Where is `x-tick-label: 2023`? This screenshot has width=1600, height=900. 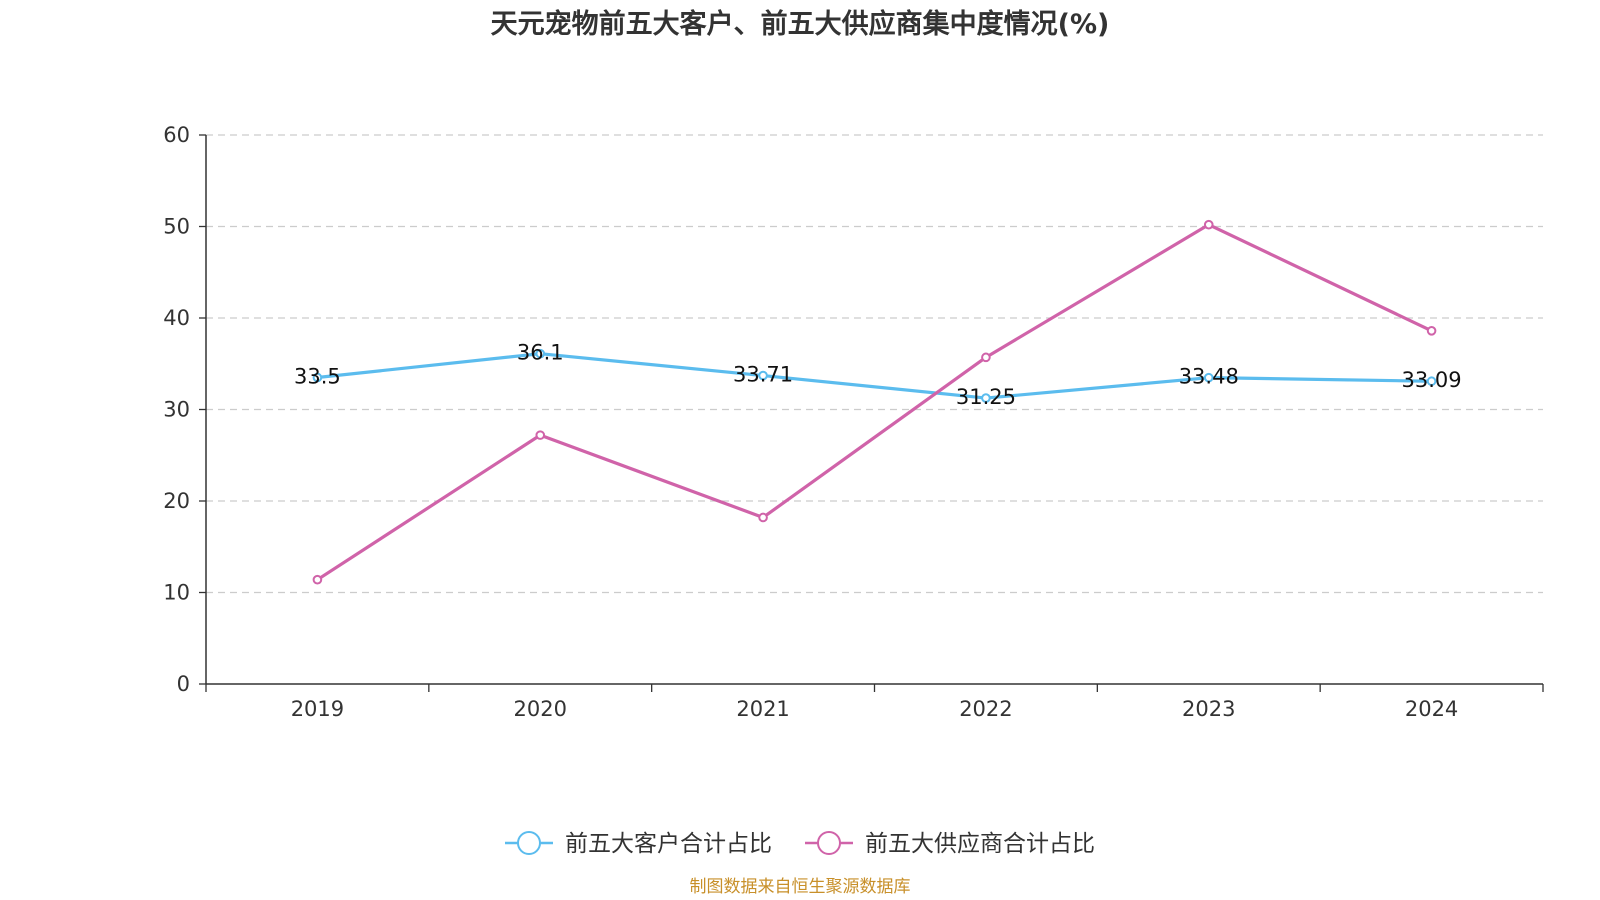
x-tick-label: 2023 is located at coordinates (1208, 709).